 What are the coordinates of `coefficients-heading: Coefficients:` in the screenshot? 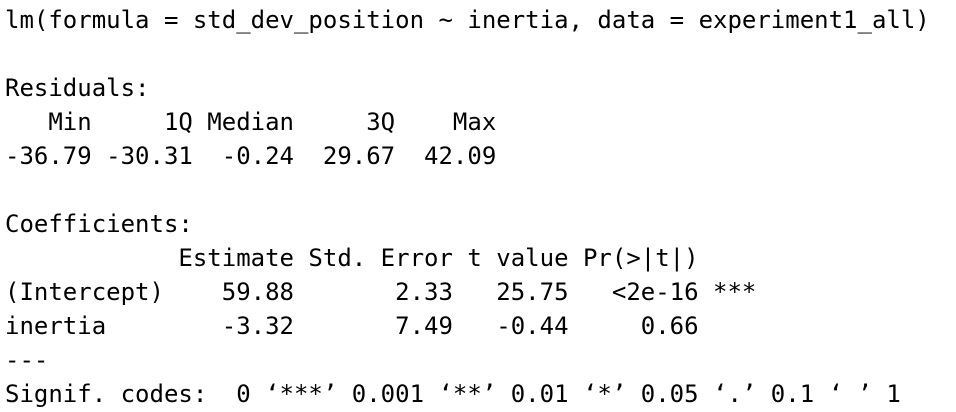 It's located at (99, 224).